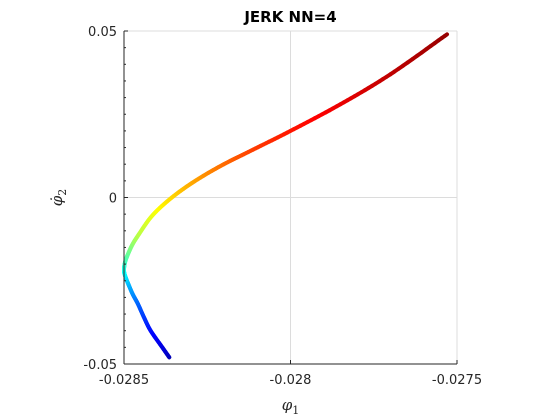 The image size is (560, 420). Describe the element at coordinates (287, 405) in the screenshot. I see `x-axis-label-symbol: φ` at that location.